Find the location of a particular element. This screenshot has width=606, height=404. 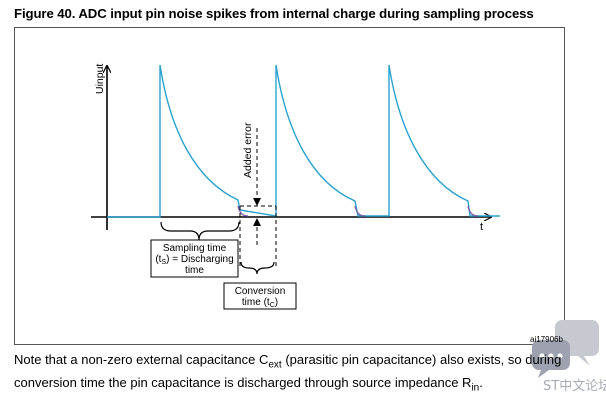

y-axis-label: Uinput is located at coordinates (100, 79).